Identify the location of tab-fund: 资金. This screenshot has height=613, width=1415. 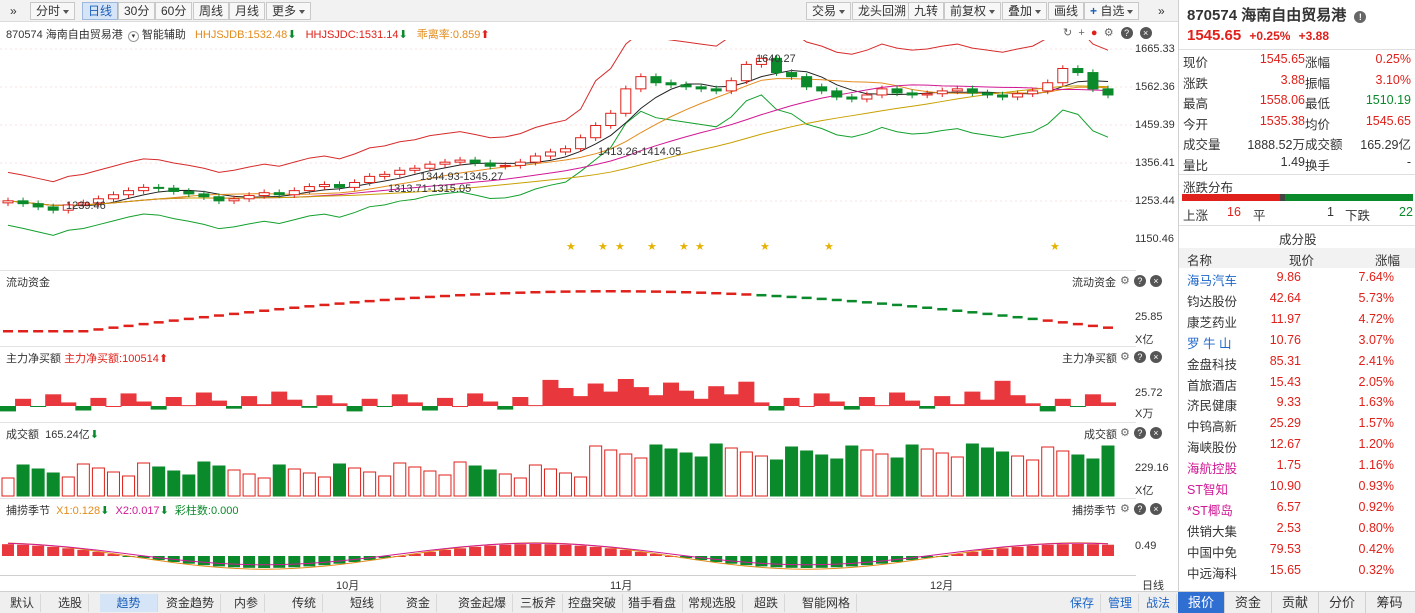
(419, 603).